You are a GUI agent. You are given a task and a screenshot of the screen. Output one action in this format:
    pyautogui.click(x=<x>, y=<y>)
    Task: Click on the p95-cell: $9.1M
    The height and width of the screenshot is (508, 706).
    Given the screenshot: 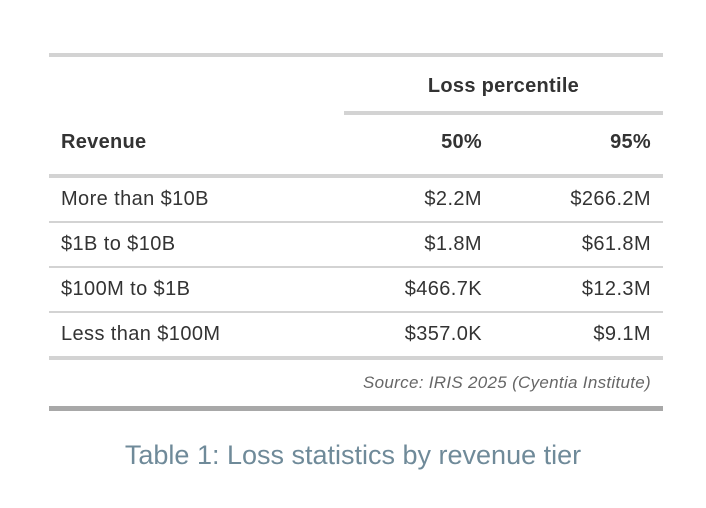 What is the action you would take?
    pyautogui.click(x=622, y=334)
    